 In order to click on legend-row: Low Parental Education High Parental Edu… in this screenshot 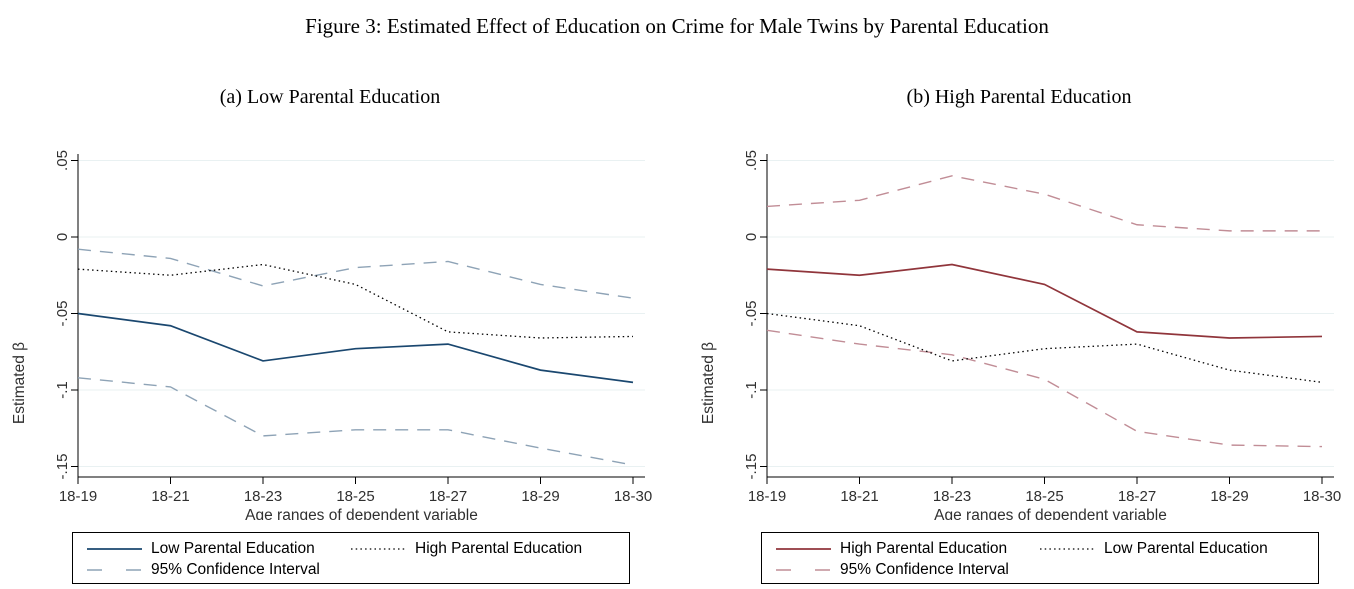, I will do `click(358, 548)`.